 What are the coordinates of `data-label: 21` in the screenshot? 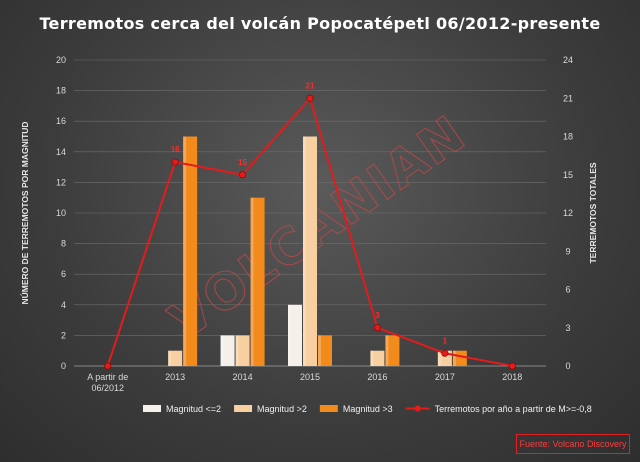 It's located at (310, 85).